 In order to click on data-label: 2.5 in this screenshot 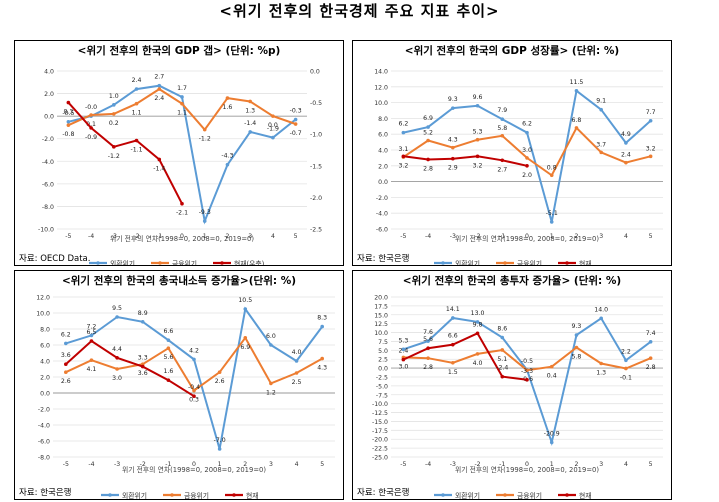, I will do `click(297, 382)`.